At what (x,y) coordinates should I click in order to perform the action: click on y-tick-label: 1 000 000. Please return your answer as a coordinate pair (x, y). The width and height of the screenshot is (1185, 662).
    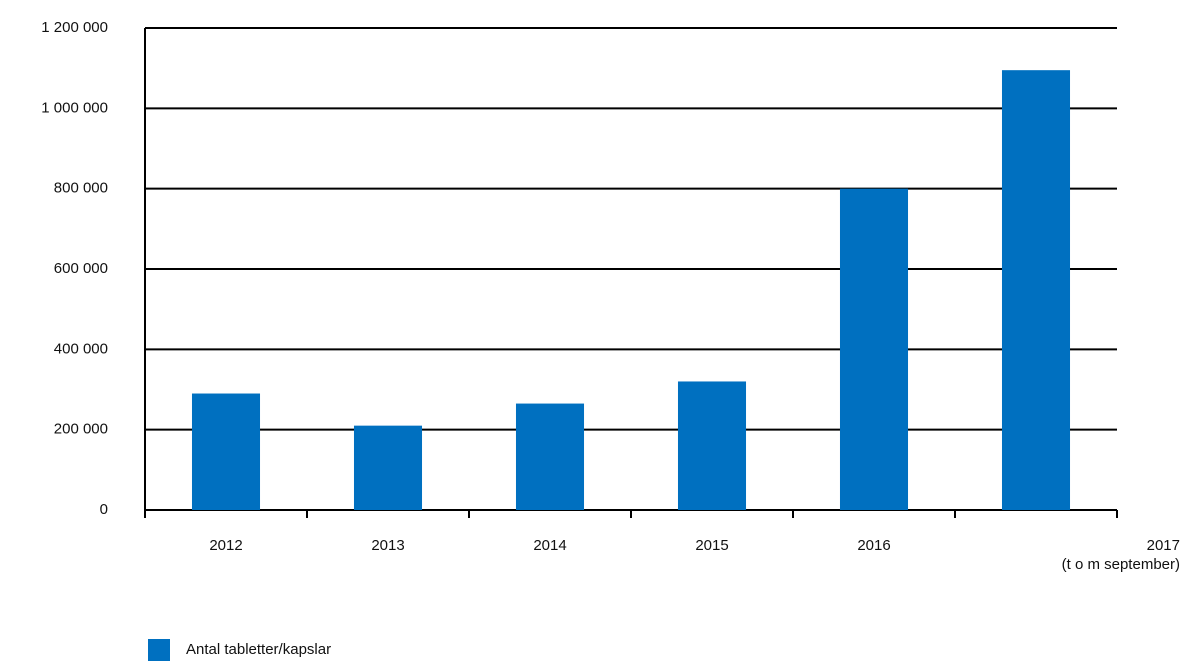
    Looking at the image, I should click on (74, 107).